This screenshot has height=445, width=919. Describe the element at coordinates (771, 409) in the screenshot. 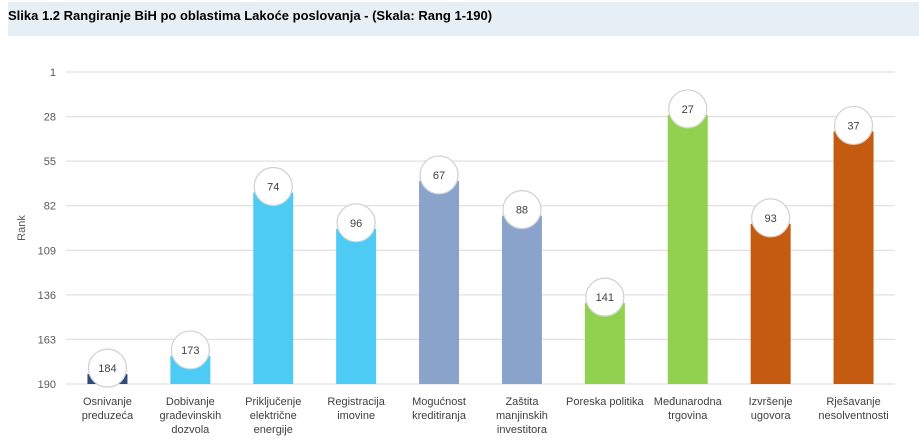

I see `category-label: Izvršenje ugovora` at that location.